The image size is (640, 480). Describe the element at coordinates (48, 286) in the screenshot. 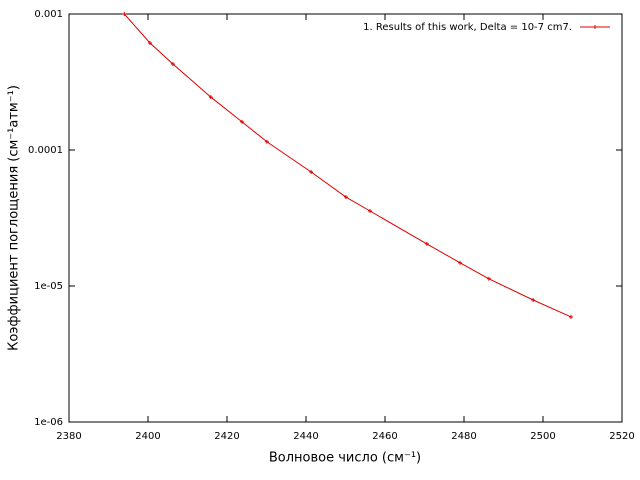

I see `y-tick-label: 1e-05` at that location.